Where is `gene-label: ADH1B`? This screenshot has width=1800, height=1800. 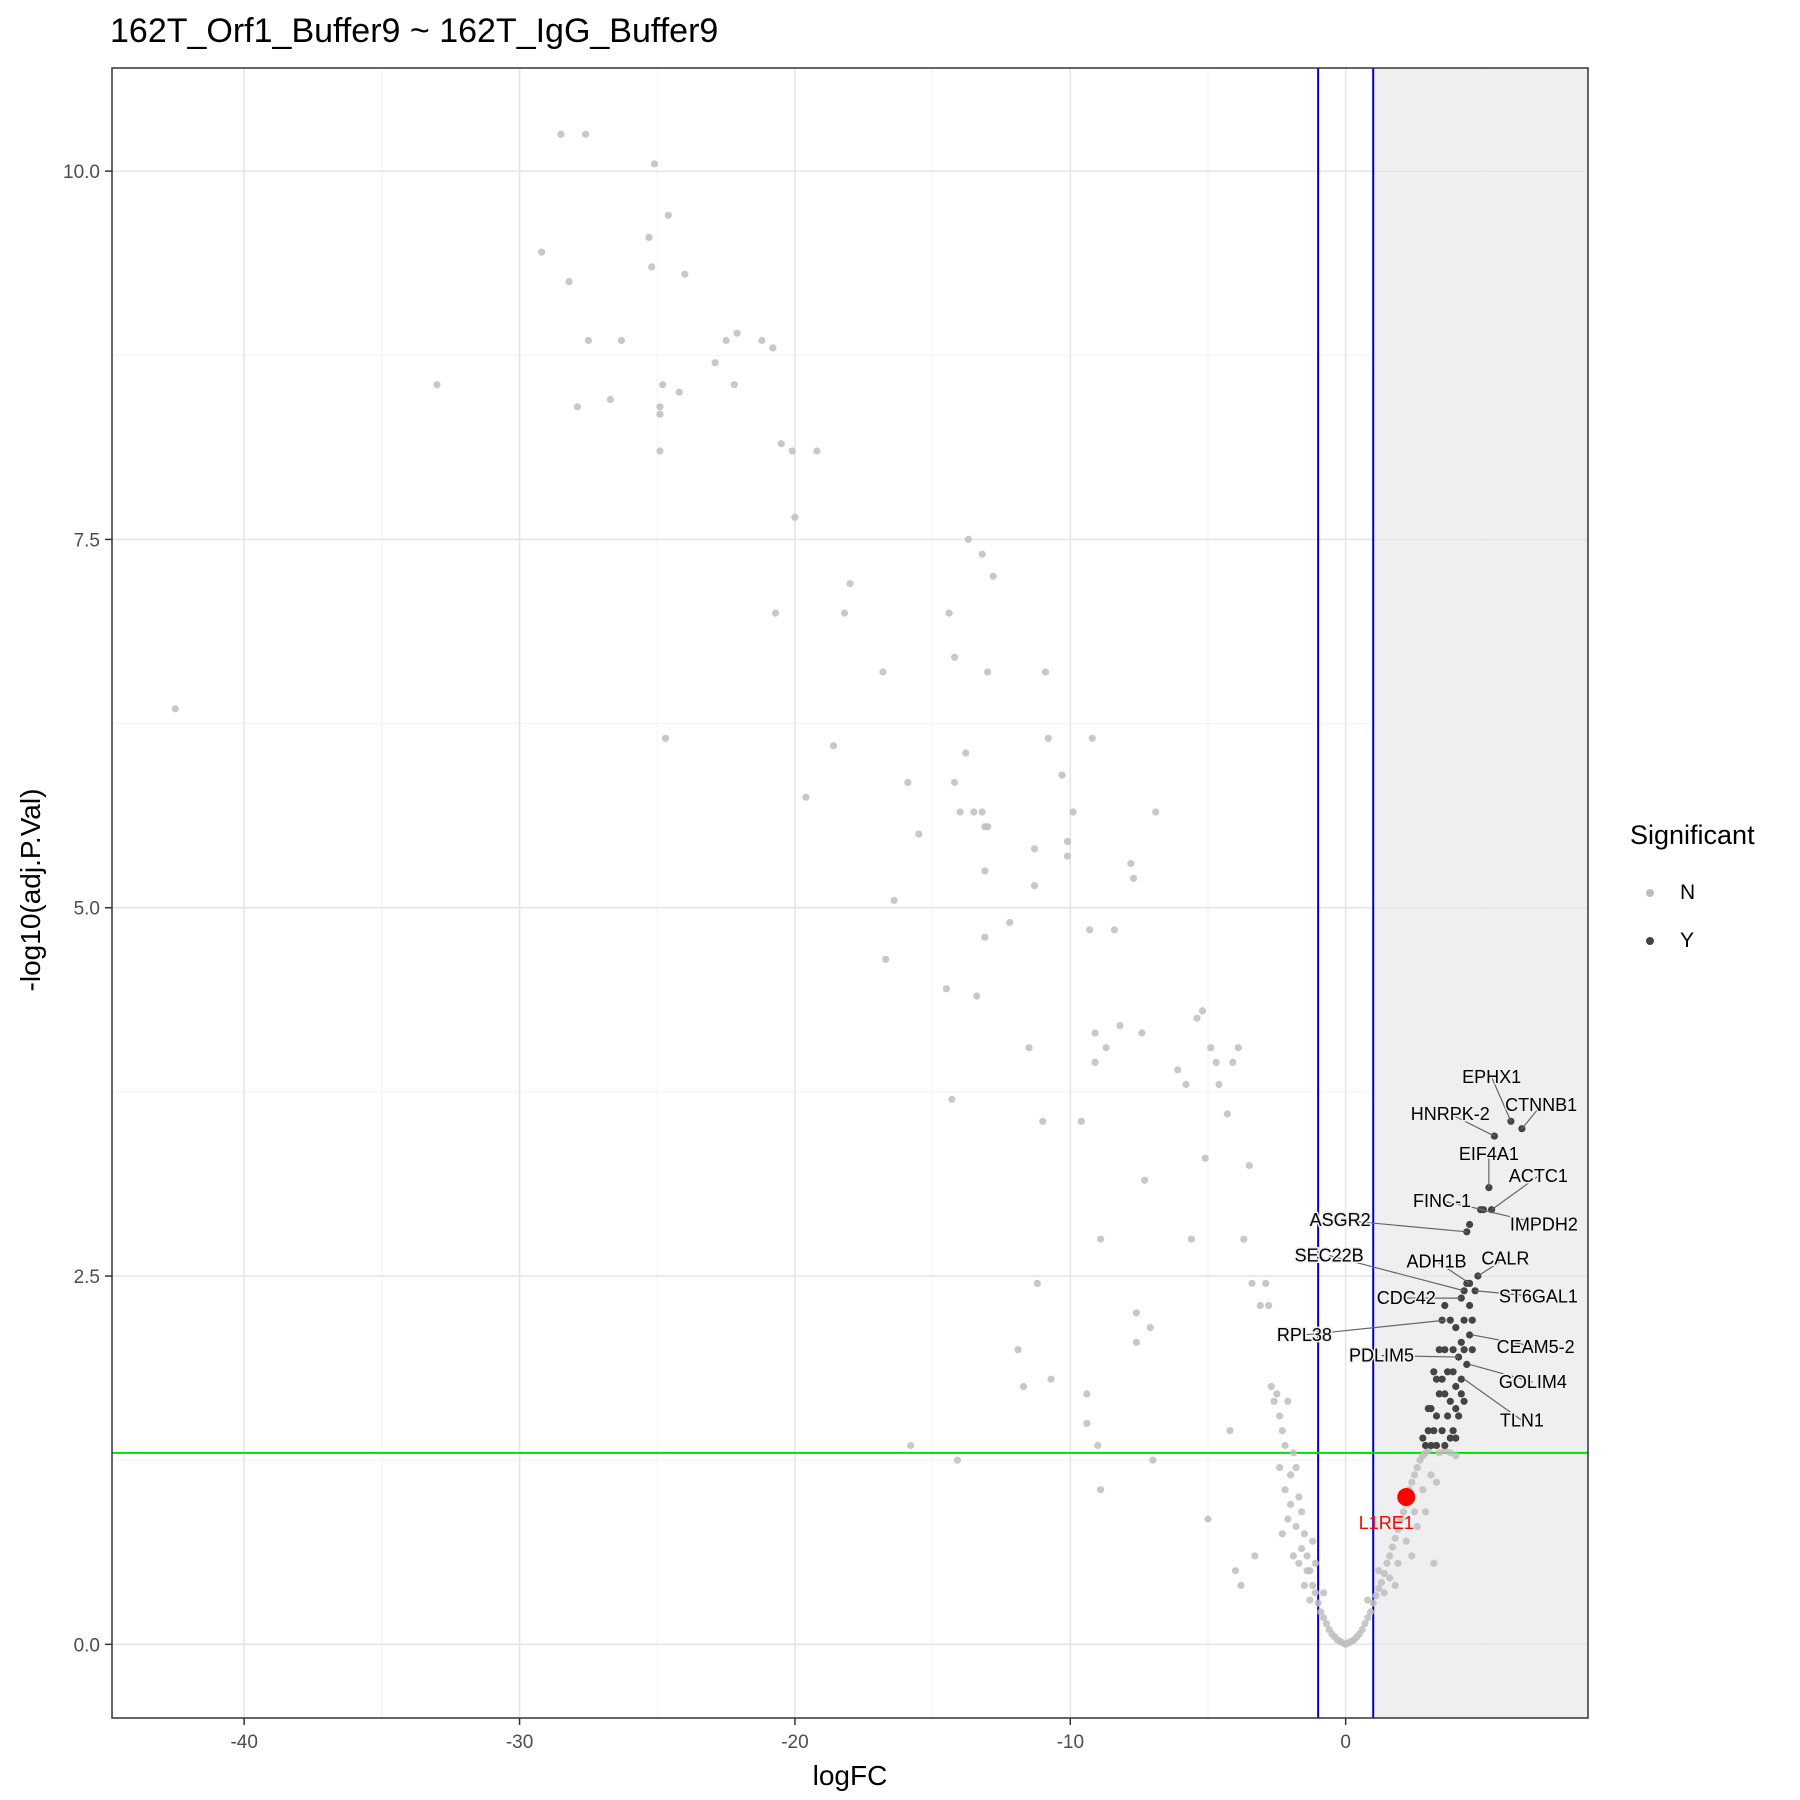 gene-label: ADH1B is located at coordinates (1437, 1261).